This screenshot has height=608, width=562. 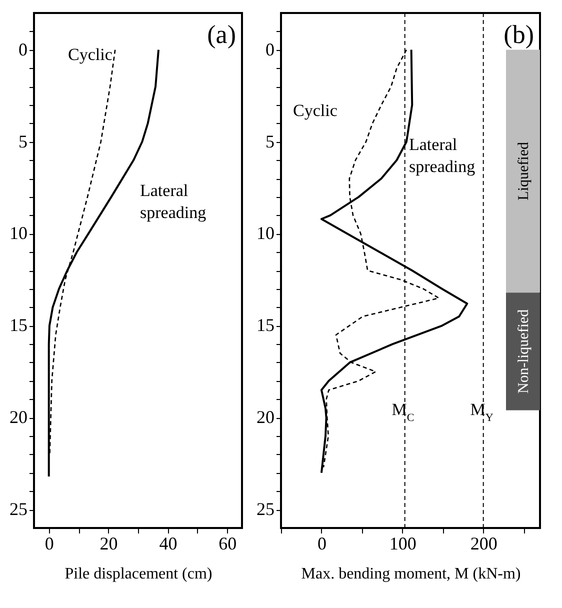 I want to click on annotation: (a), so click(x=221, y=34).